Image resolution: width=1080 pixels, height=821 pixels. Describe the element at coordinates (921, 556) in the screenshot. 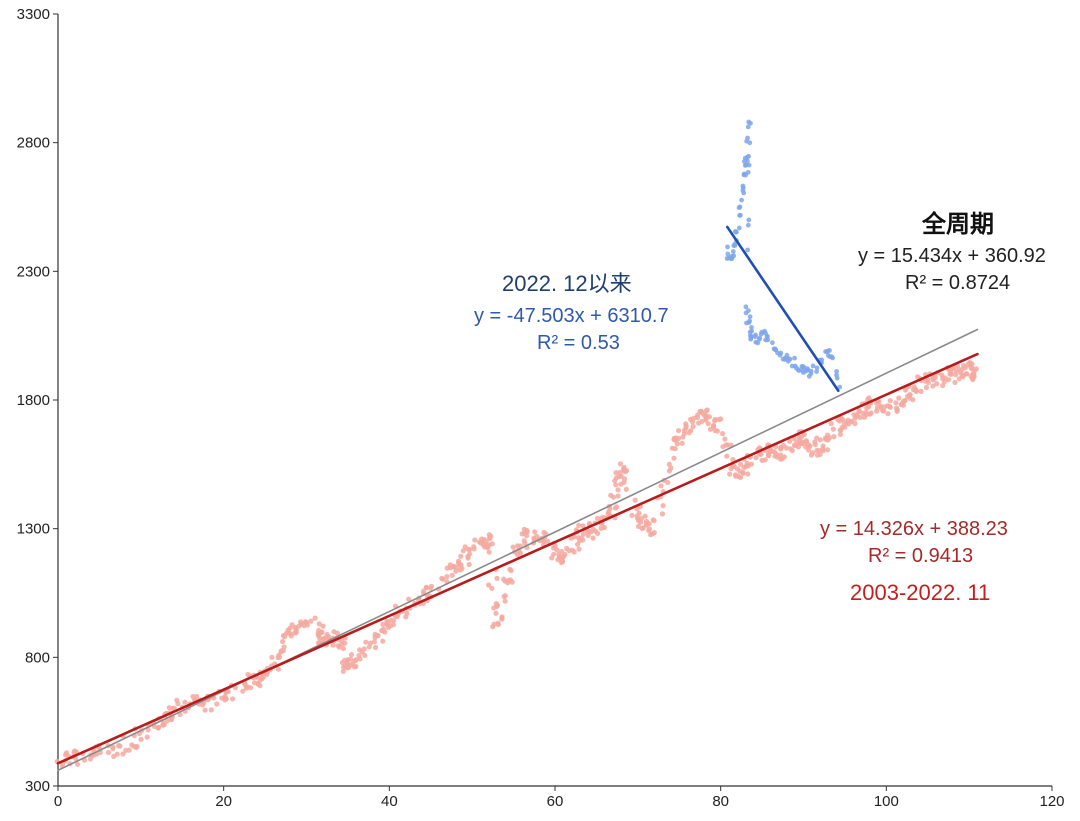

I see `historical-trend-r2: R² = 0.9413` at that location.